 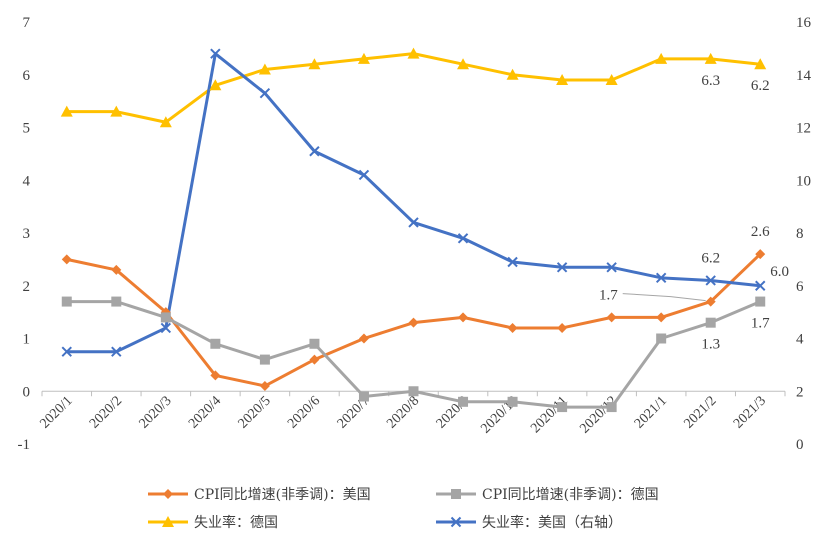 What do you see at coordinates (27, 340) in the screenshot?
I see `y-left-tick-label: 1` at bounding box center [27, 340].